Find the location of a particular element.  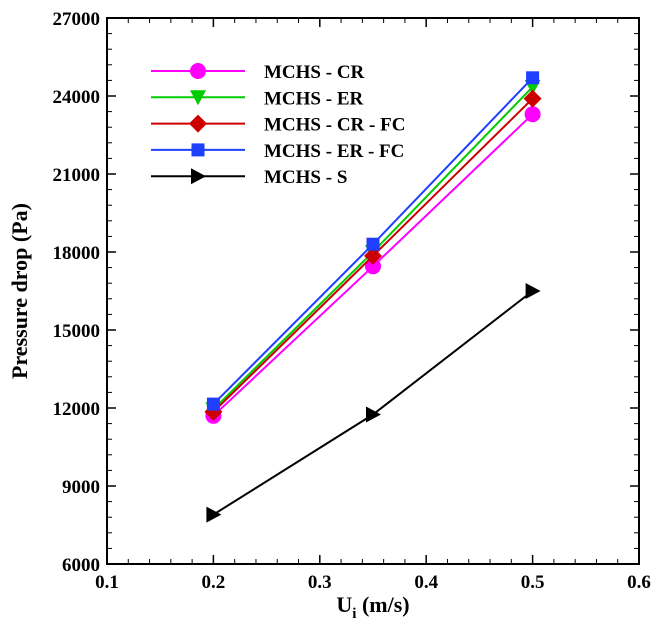

legend-label: MCHS - CR is located at coordinates (314, 72).